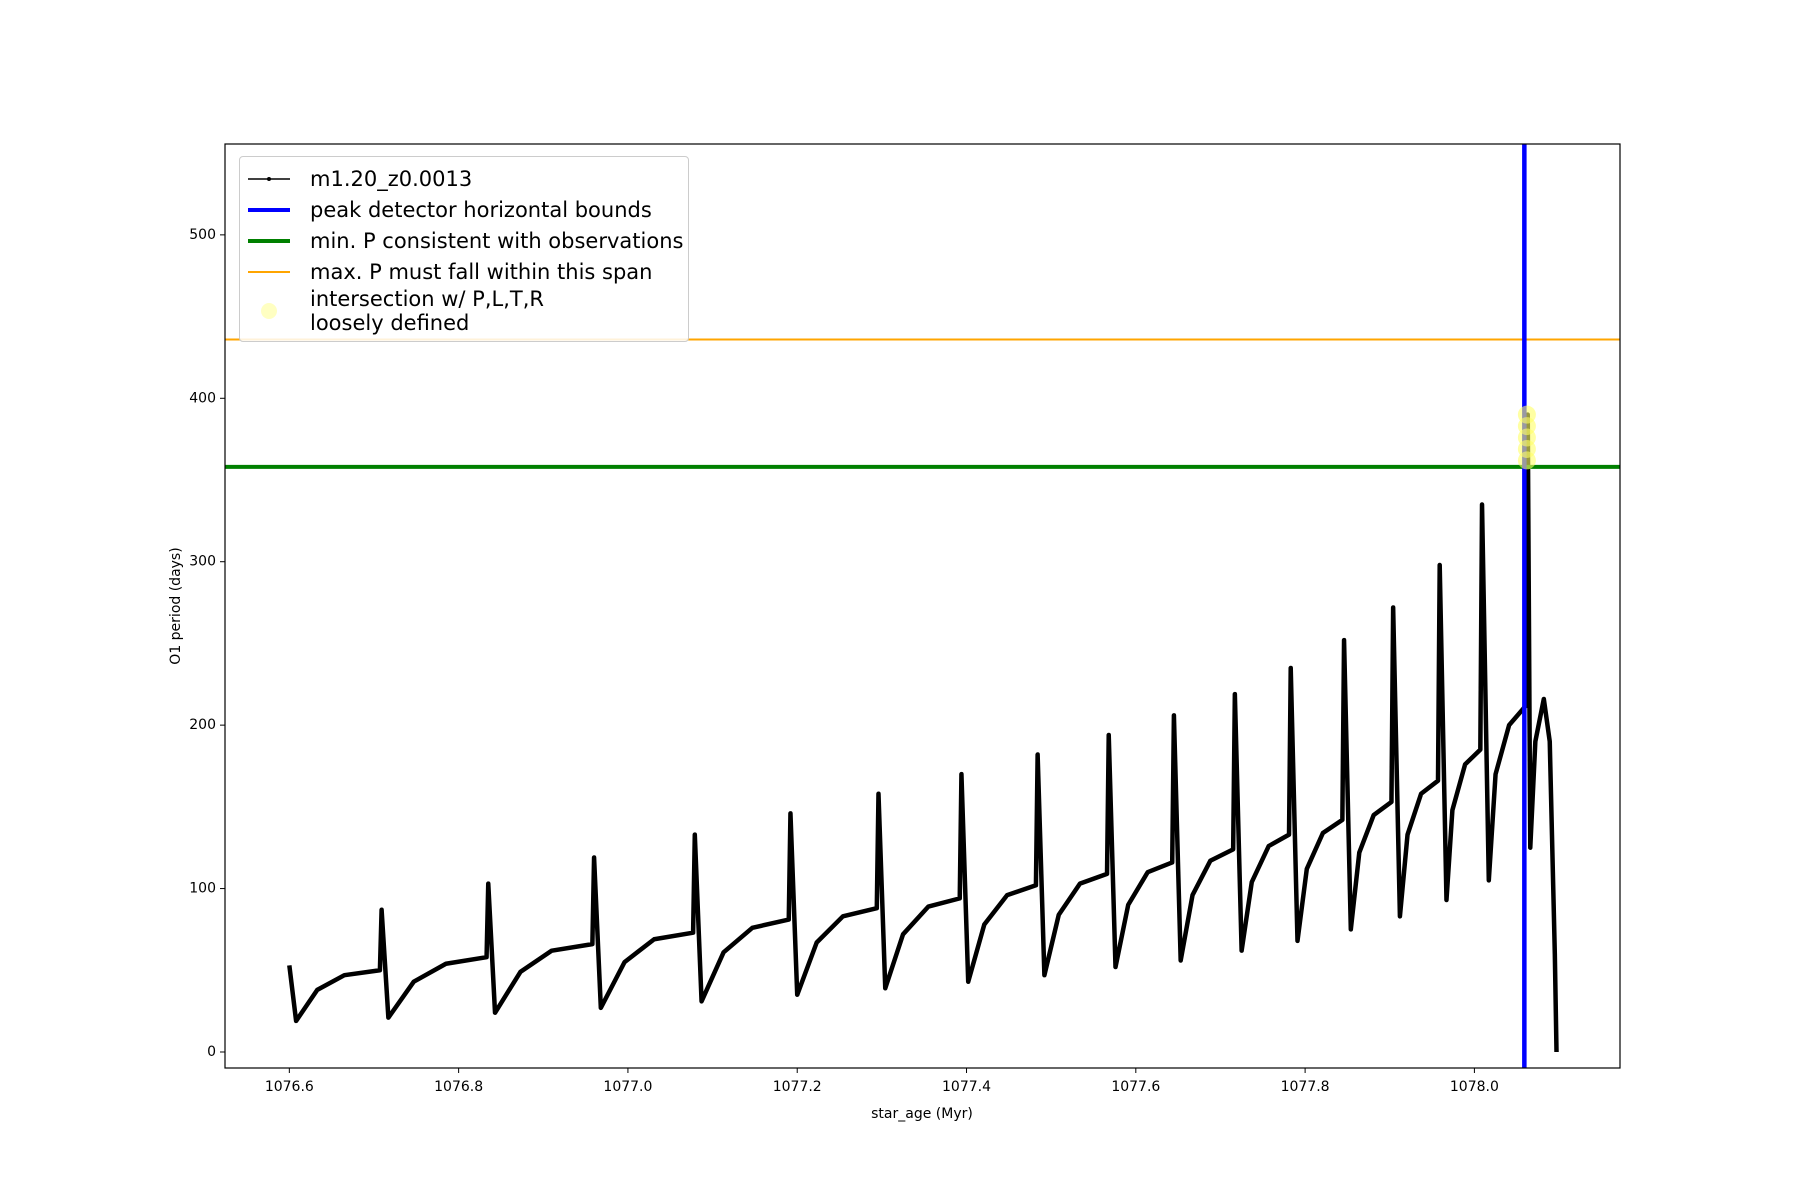 The height and width of the screenshot is (1200, 1800). Describe the element at coordinates (1474, 1087) in the screenshot. I see `x-tick-label: 1078.0` at that location.